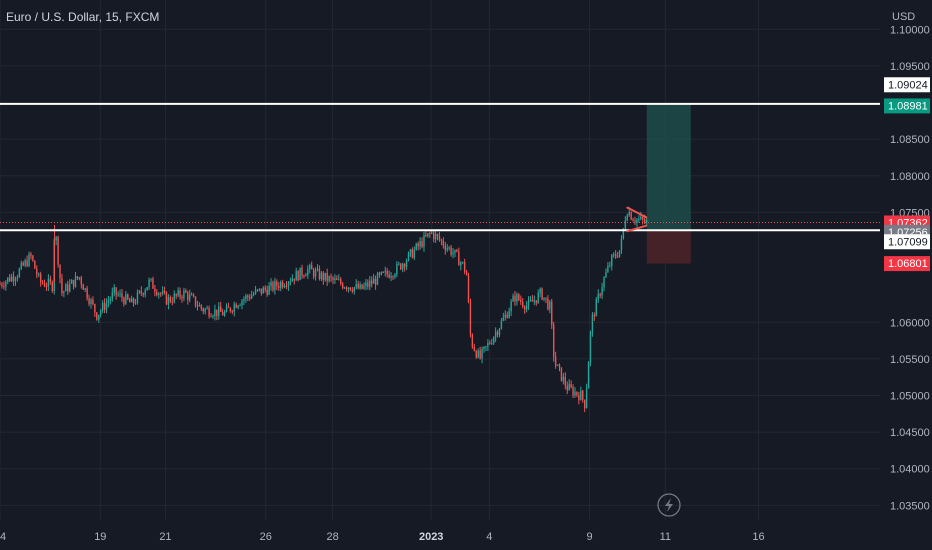 This screenshot has width=932, height=550. What do you see at coordinates (3, 537) in the screenshot?
I see `x-tick-label: 4` at bounding box center [3, 537].